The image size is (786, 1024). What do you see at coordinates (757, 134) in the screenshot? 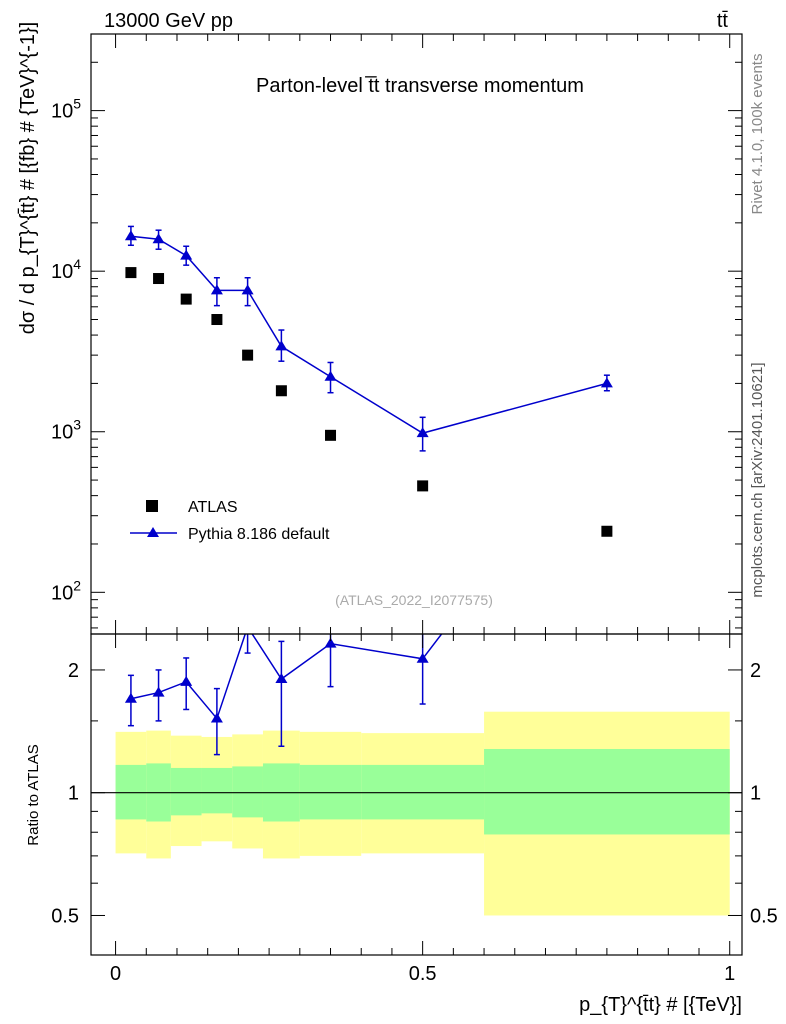
I see `rivet-label: Rivet 4.1.0, 100k events` at bounding box center [757, 134].